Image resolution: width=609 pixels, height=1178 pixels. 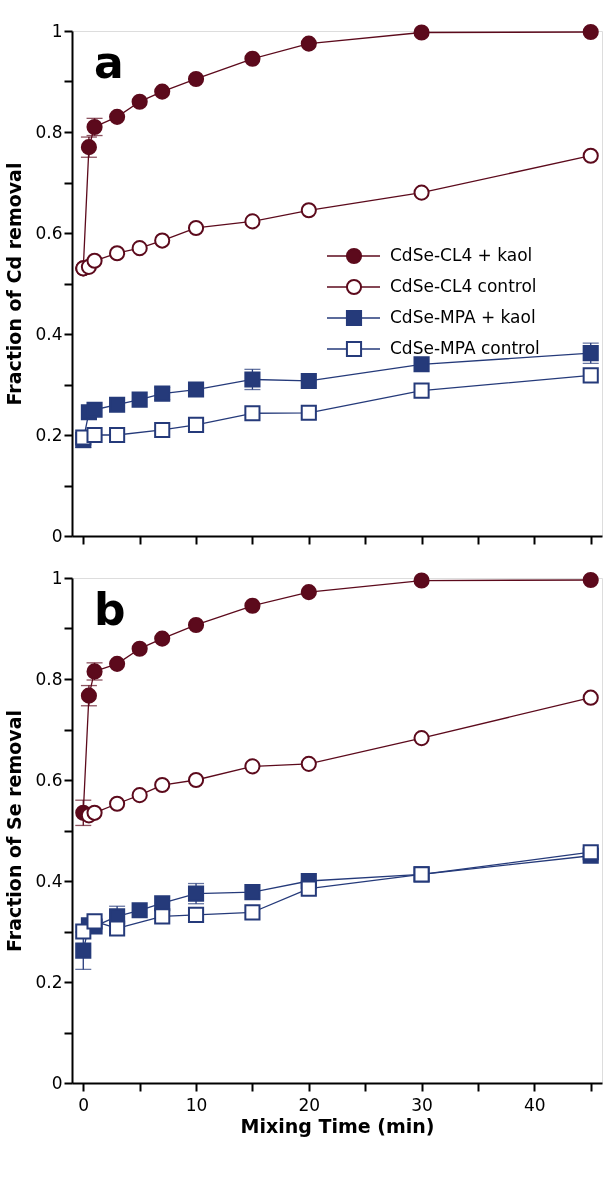 I want to click on legend-label: CdSe-MPA + kaol, so click(x=463, y=317).